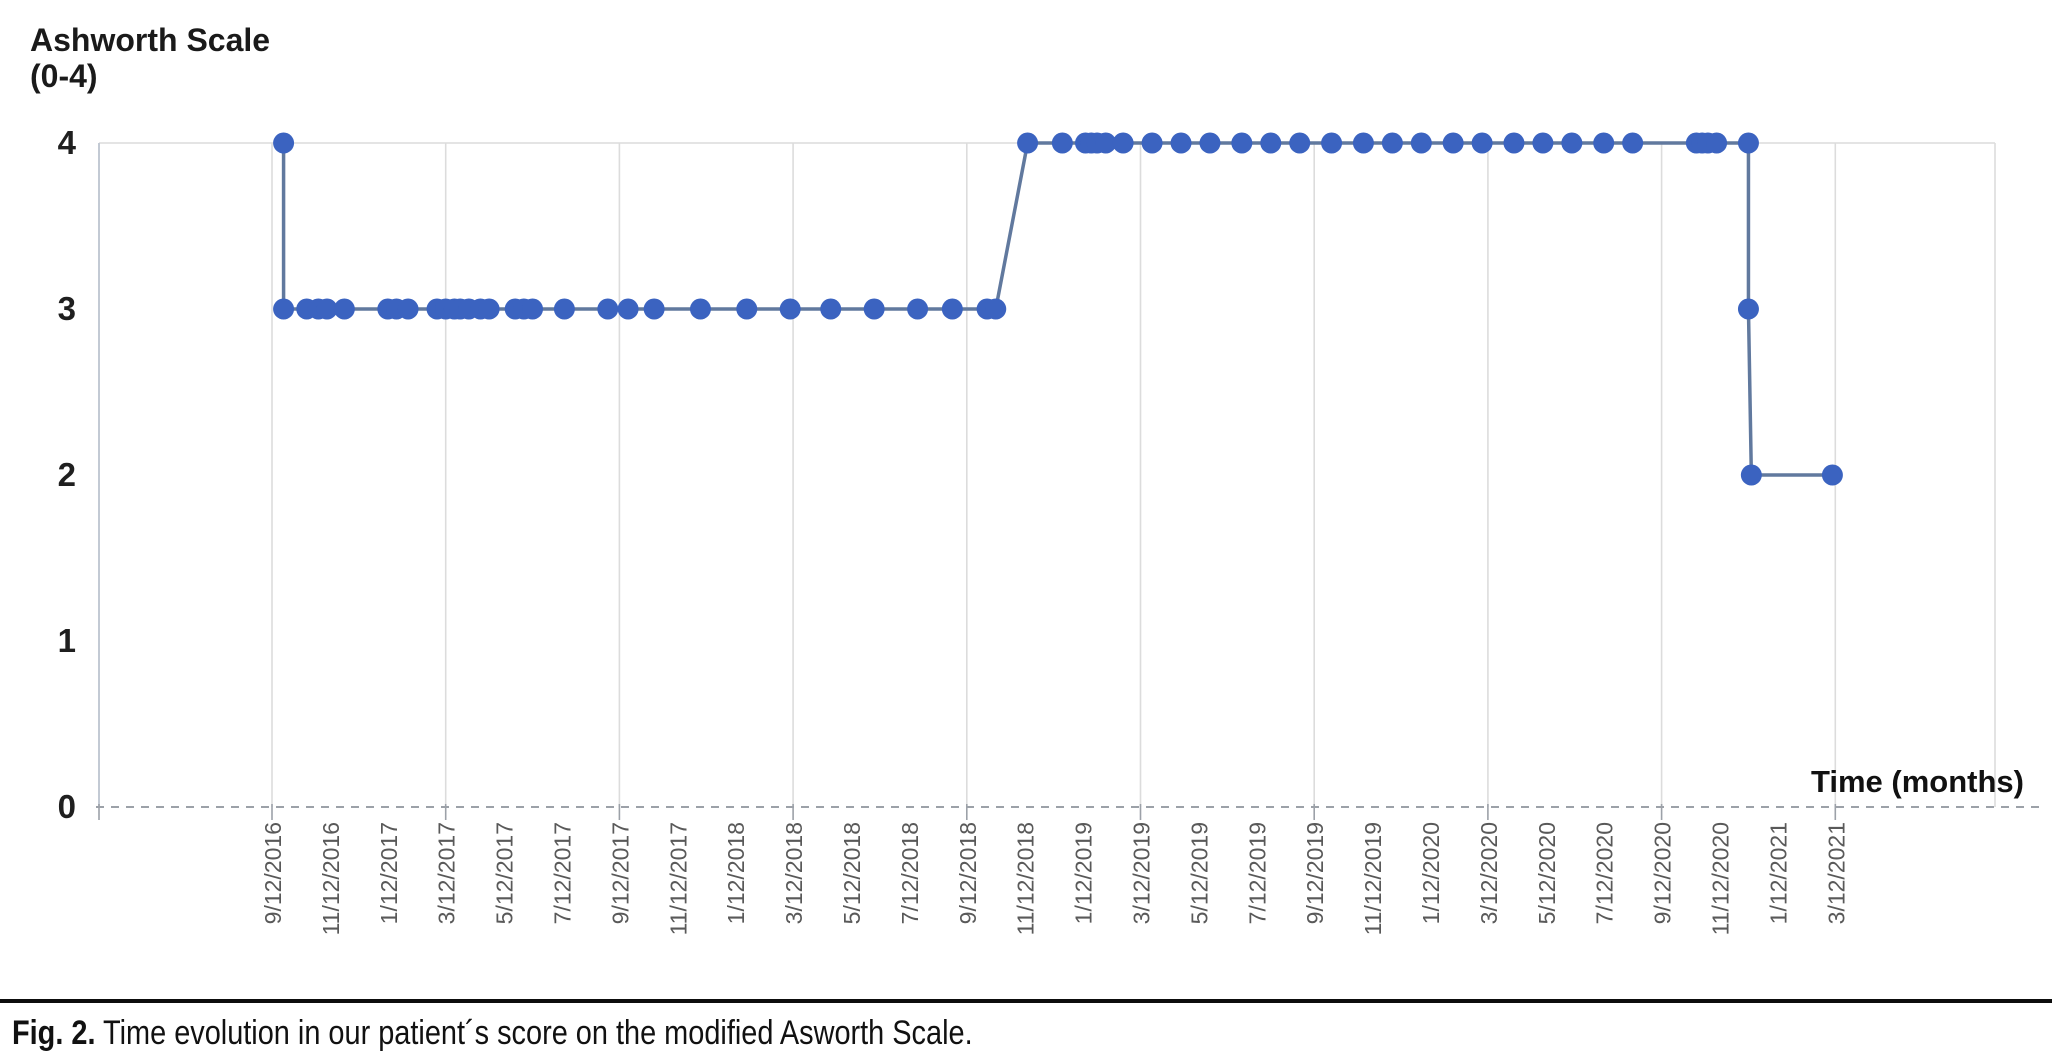 The image size is (2052, 1060). What do you see at coordinates (67, 474) in the screenshot?
I see `y-tick-label: 2` at bounding box center [67, 474].